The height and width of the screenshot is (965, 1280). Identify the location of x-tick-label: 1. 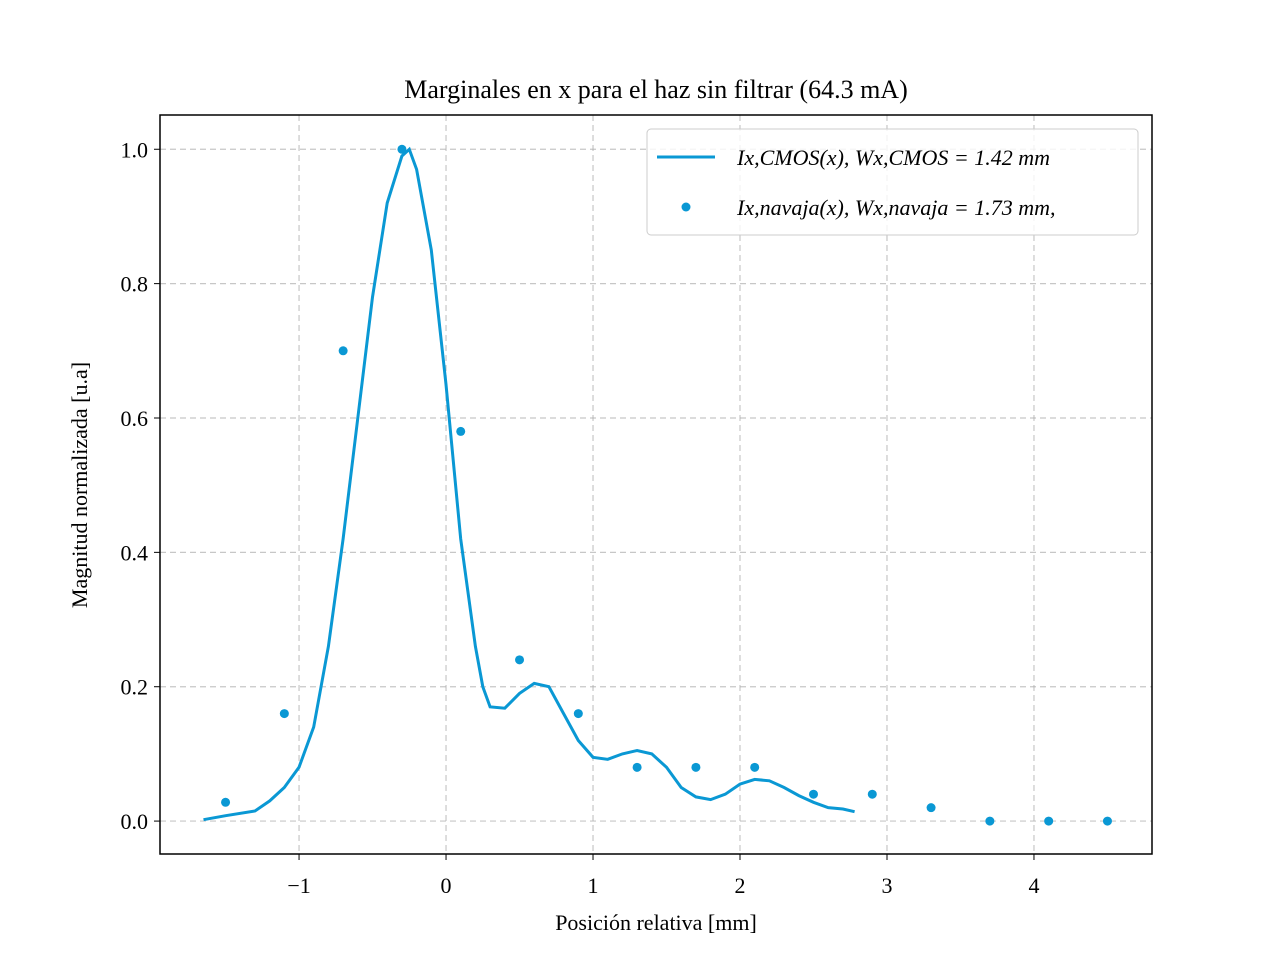
(593, 885).